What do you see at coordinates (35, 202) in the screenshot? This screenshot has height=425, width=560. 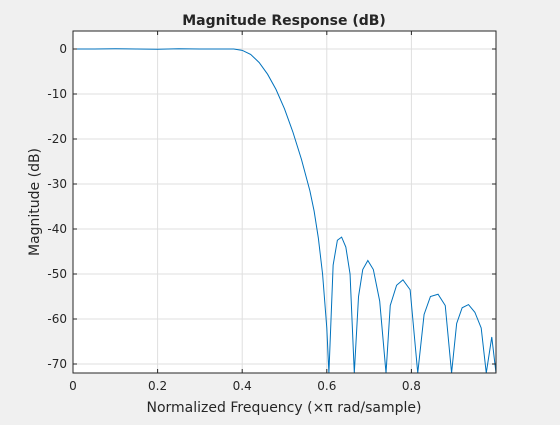 I see `y-axis-label: Magnitude (dB)` at bounding box center [35, 202].